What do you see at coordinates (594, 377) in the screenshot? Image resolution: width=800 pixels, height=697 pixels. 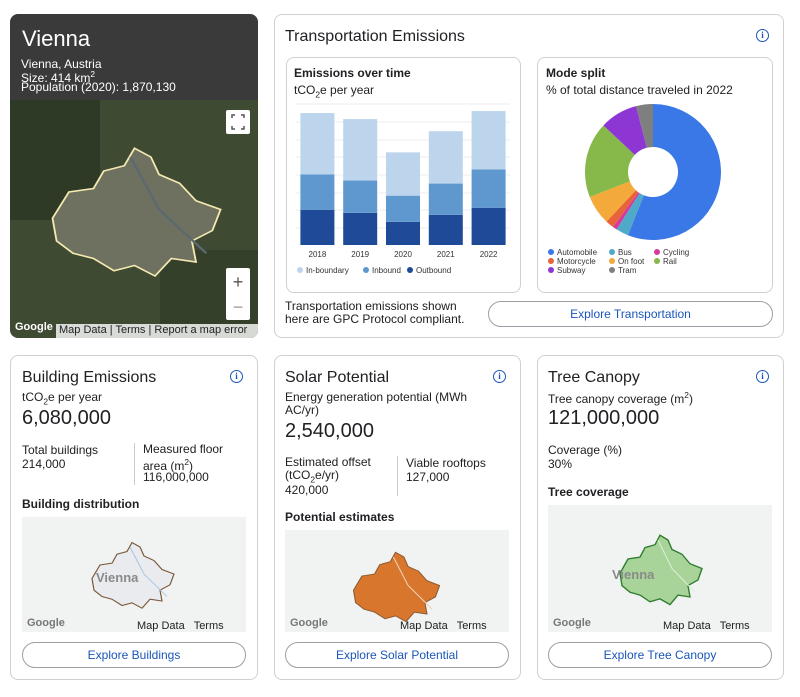 I see `card-title: Tree Canopy` at bounding box center [594, 377].